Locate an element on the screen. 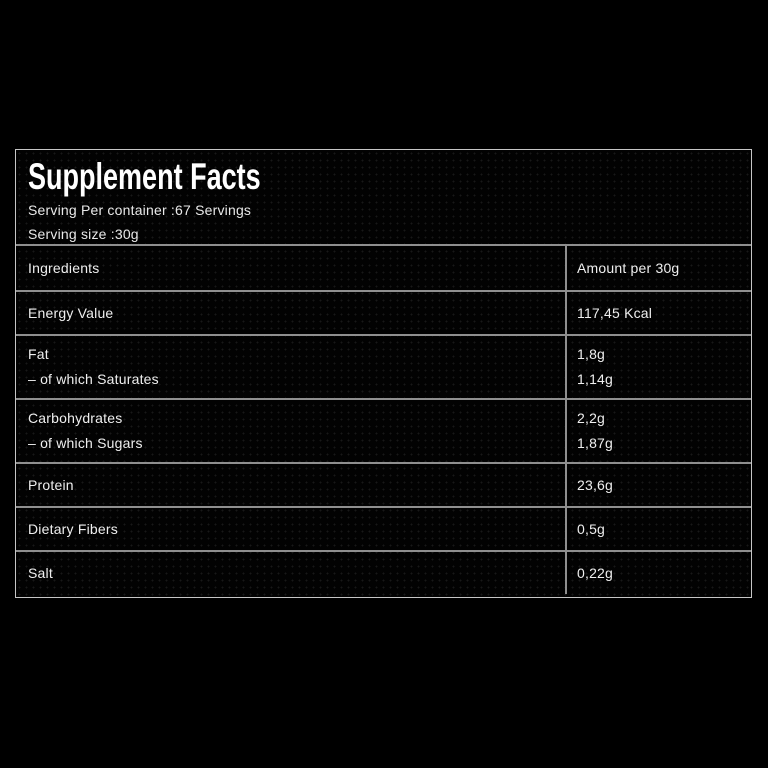 Image resolution: width=768 pixels, height=768 pixels. ingredient-line: – of which Saturates is located at coordinates (93, 379).